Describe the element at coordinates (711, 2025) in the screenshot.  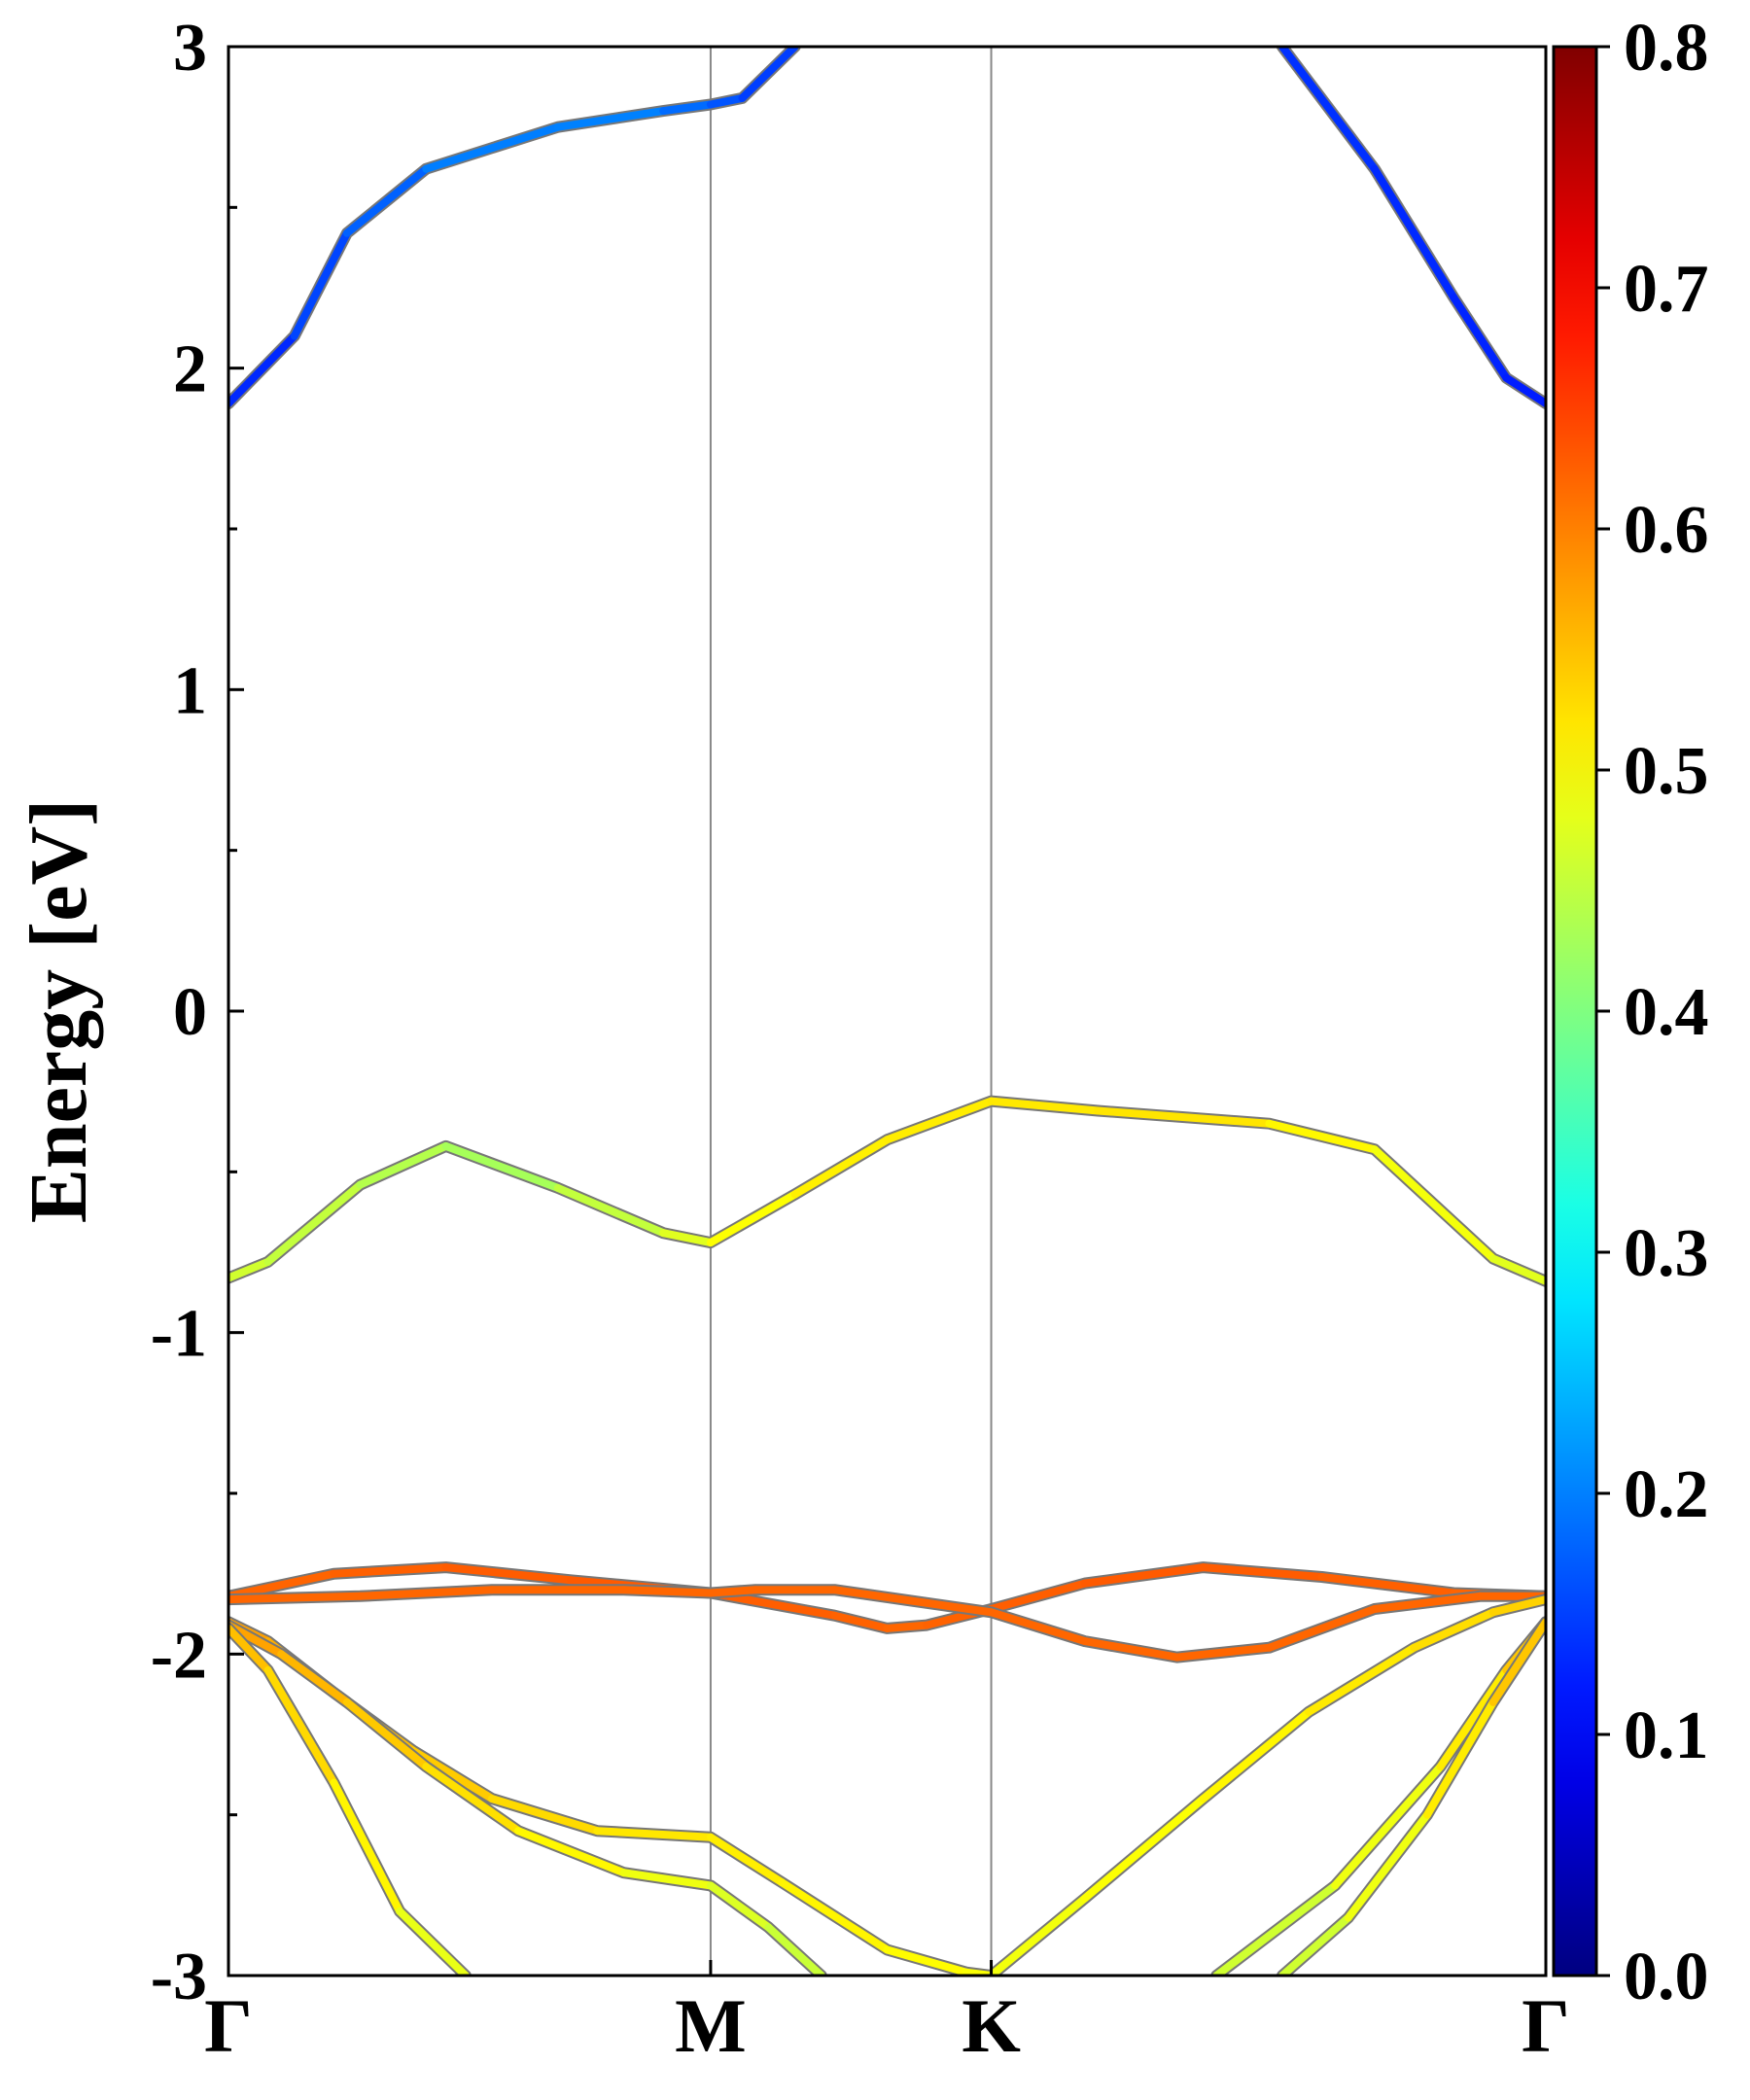
I see `kpoint-label: M` at that location.